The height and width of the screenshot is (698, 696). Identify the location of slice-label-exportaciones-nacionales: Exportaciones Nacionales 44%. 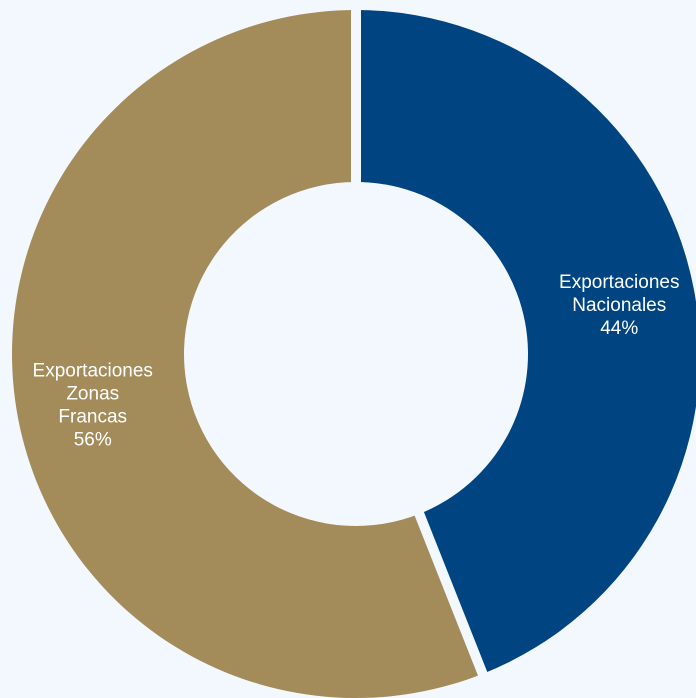
(619, 305).